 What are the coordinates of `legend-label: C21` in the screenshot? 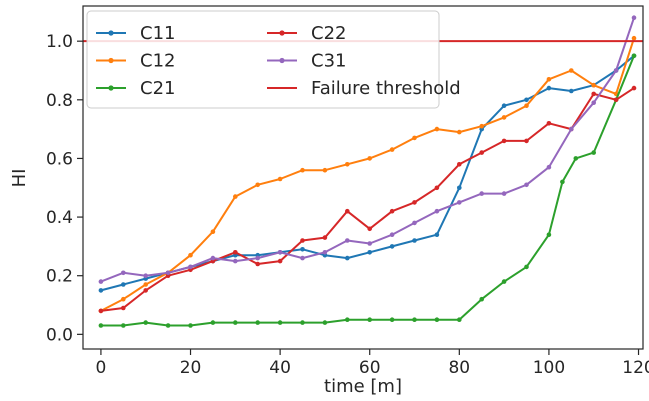 It's located at (157, 88).